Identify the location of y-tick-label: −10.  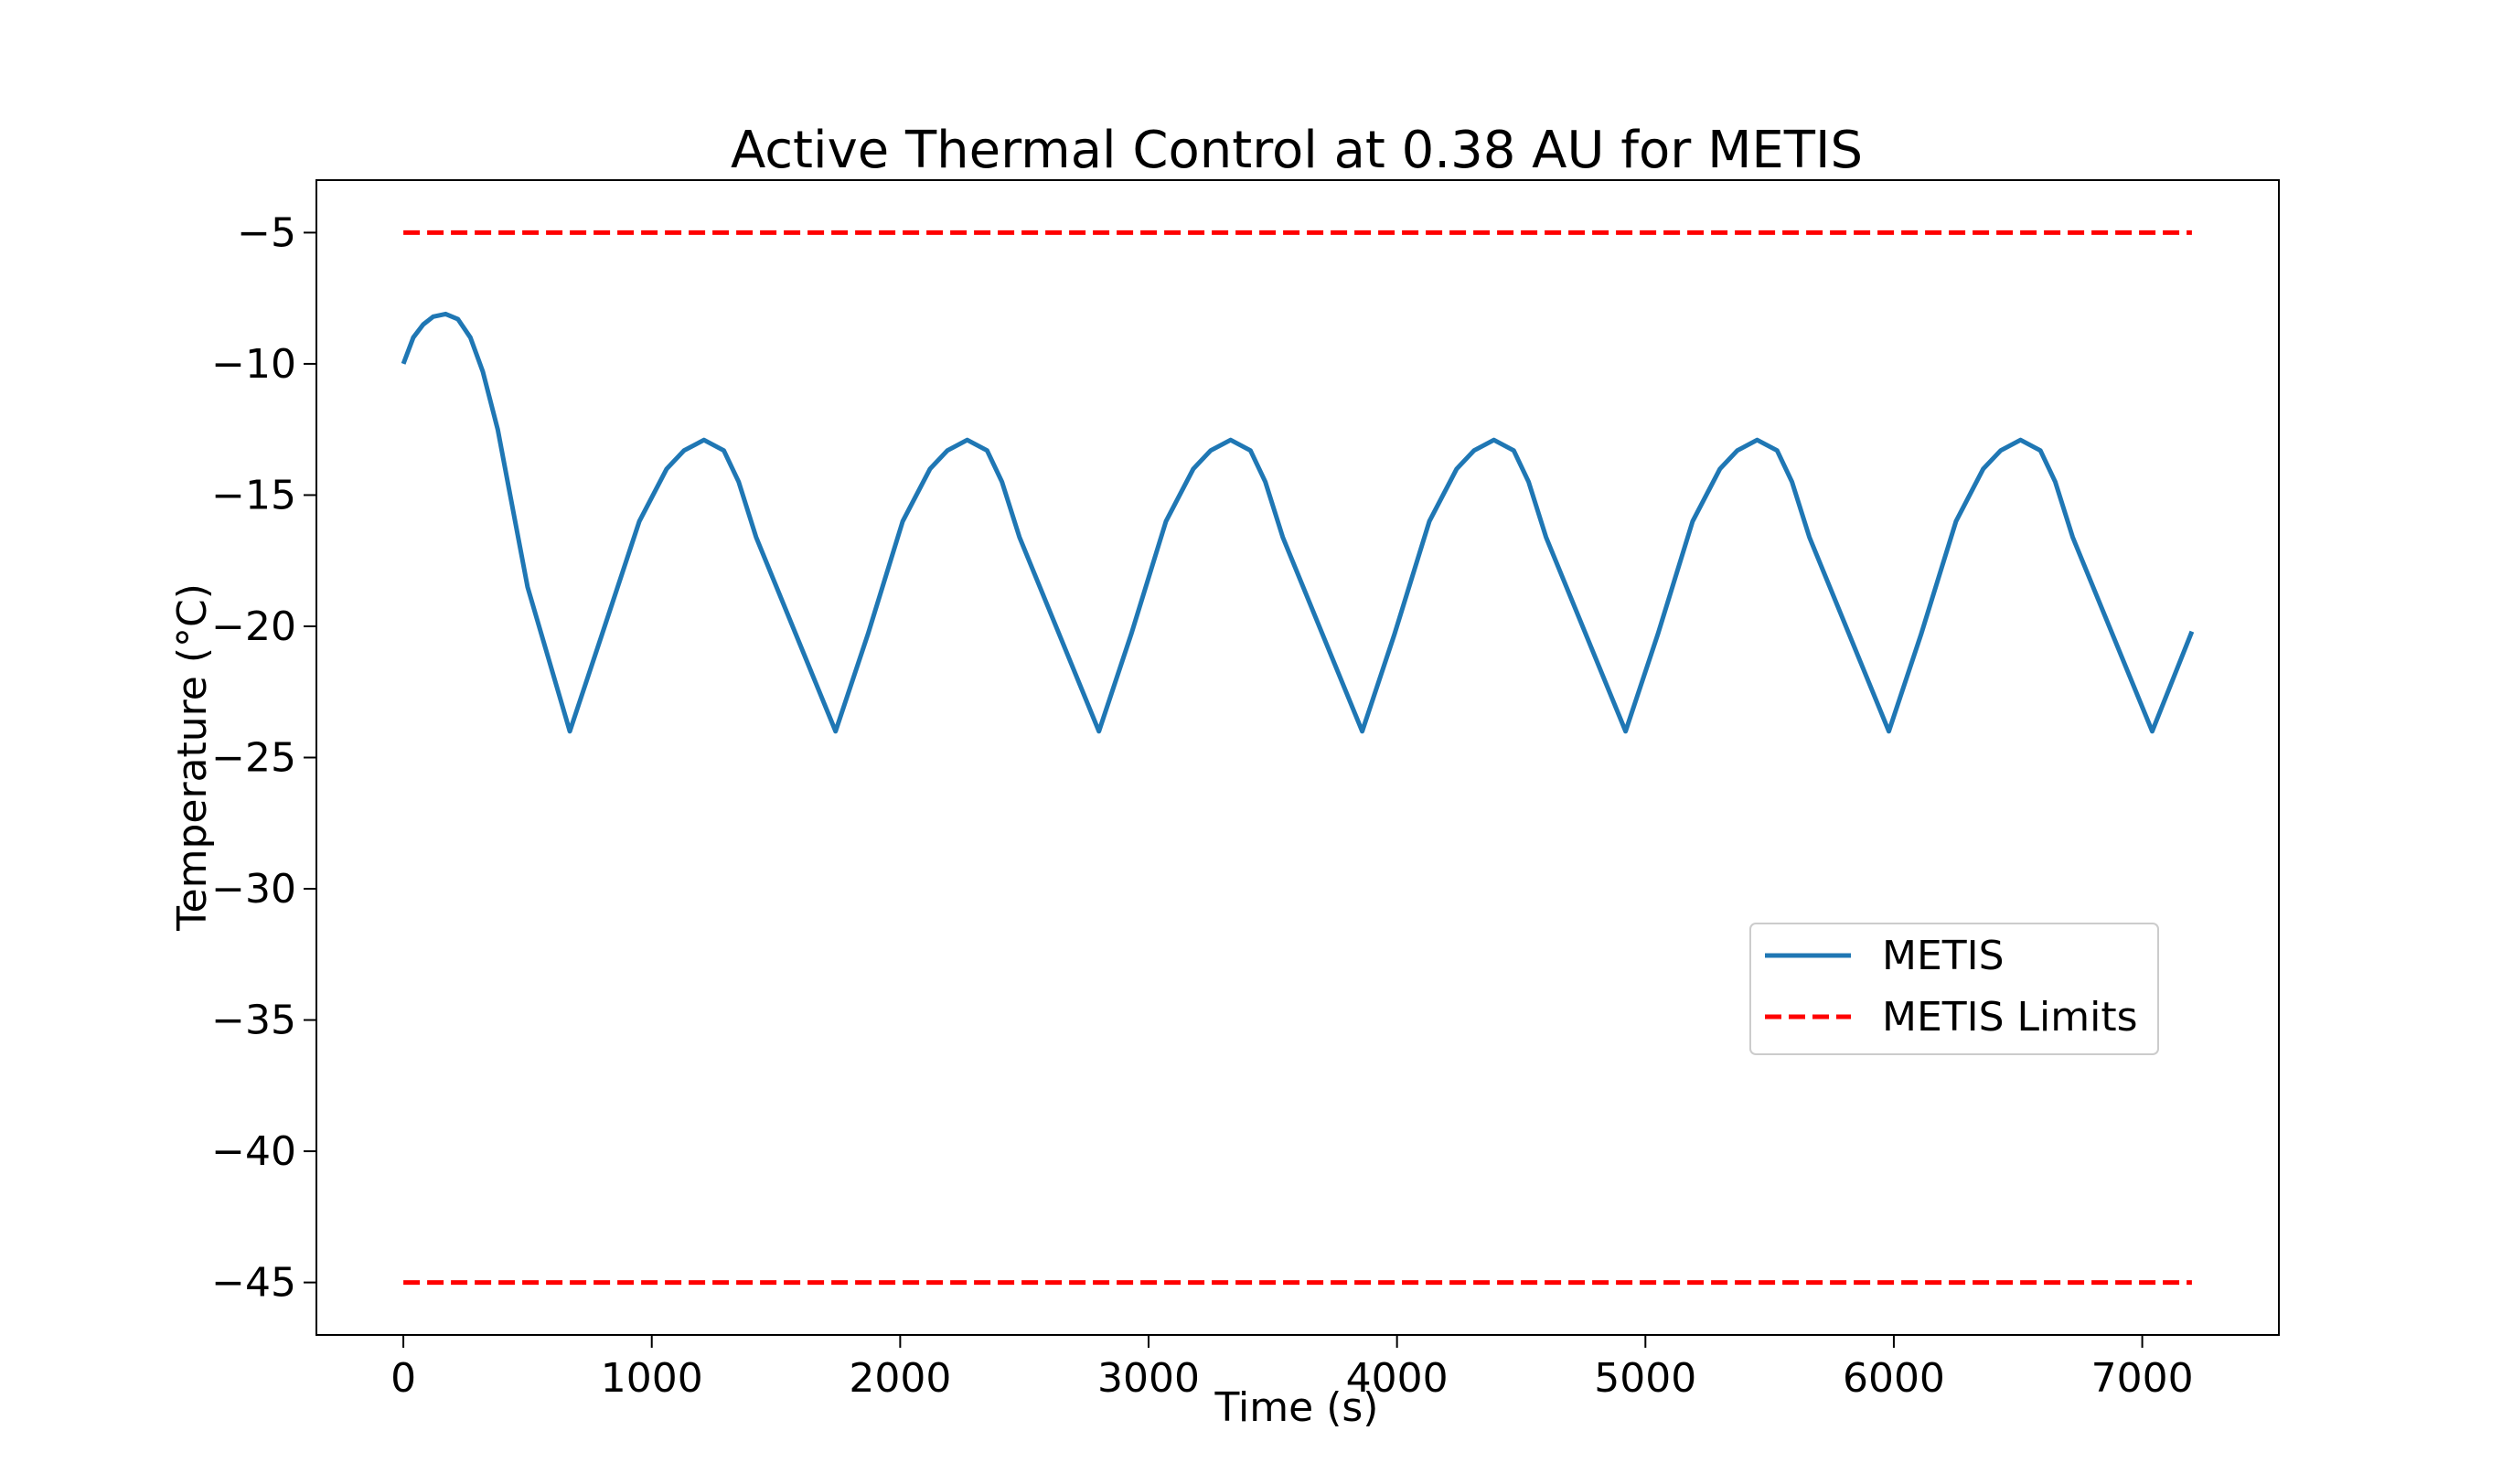
(253, 364).